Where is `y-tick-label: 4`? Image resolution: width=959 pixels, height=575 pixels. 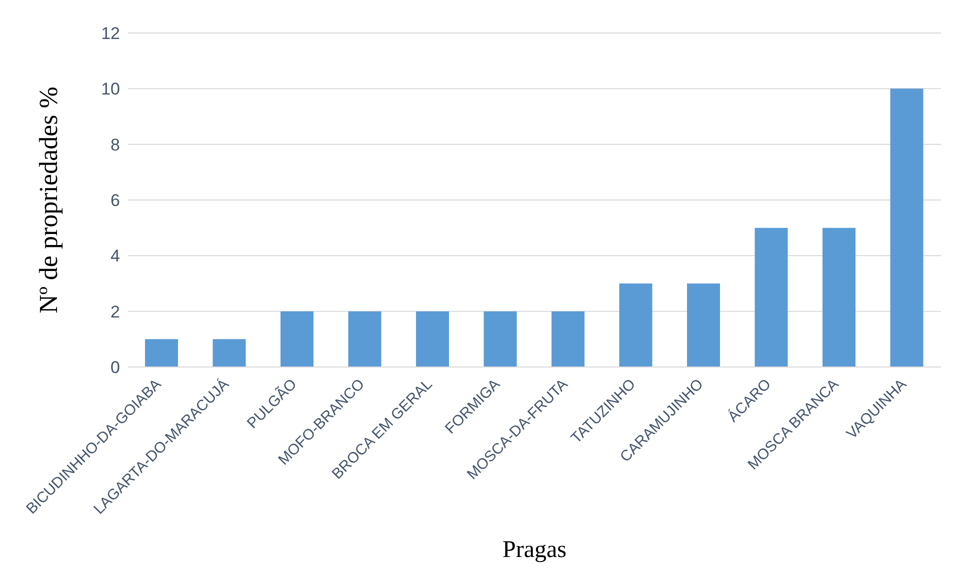 y-tick-label: 4 is located at coordinates (115, 256).